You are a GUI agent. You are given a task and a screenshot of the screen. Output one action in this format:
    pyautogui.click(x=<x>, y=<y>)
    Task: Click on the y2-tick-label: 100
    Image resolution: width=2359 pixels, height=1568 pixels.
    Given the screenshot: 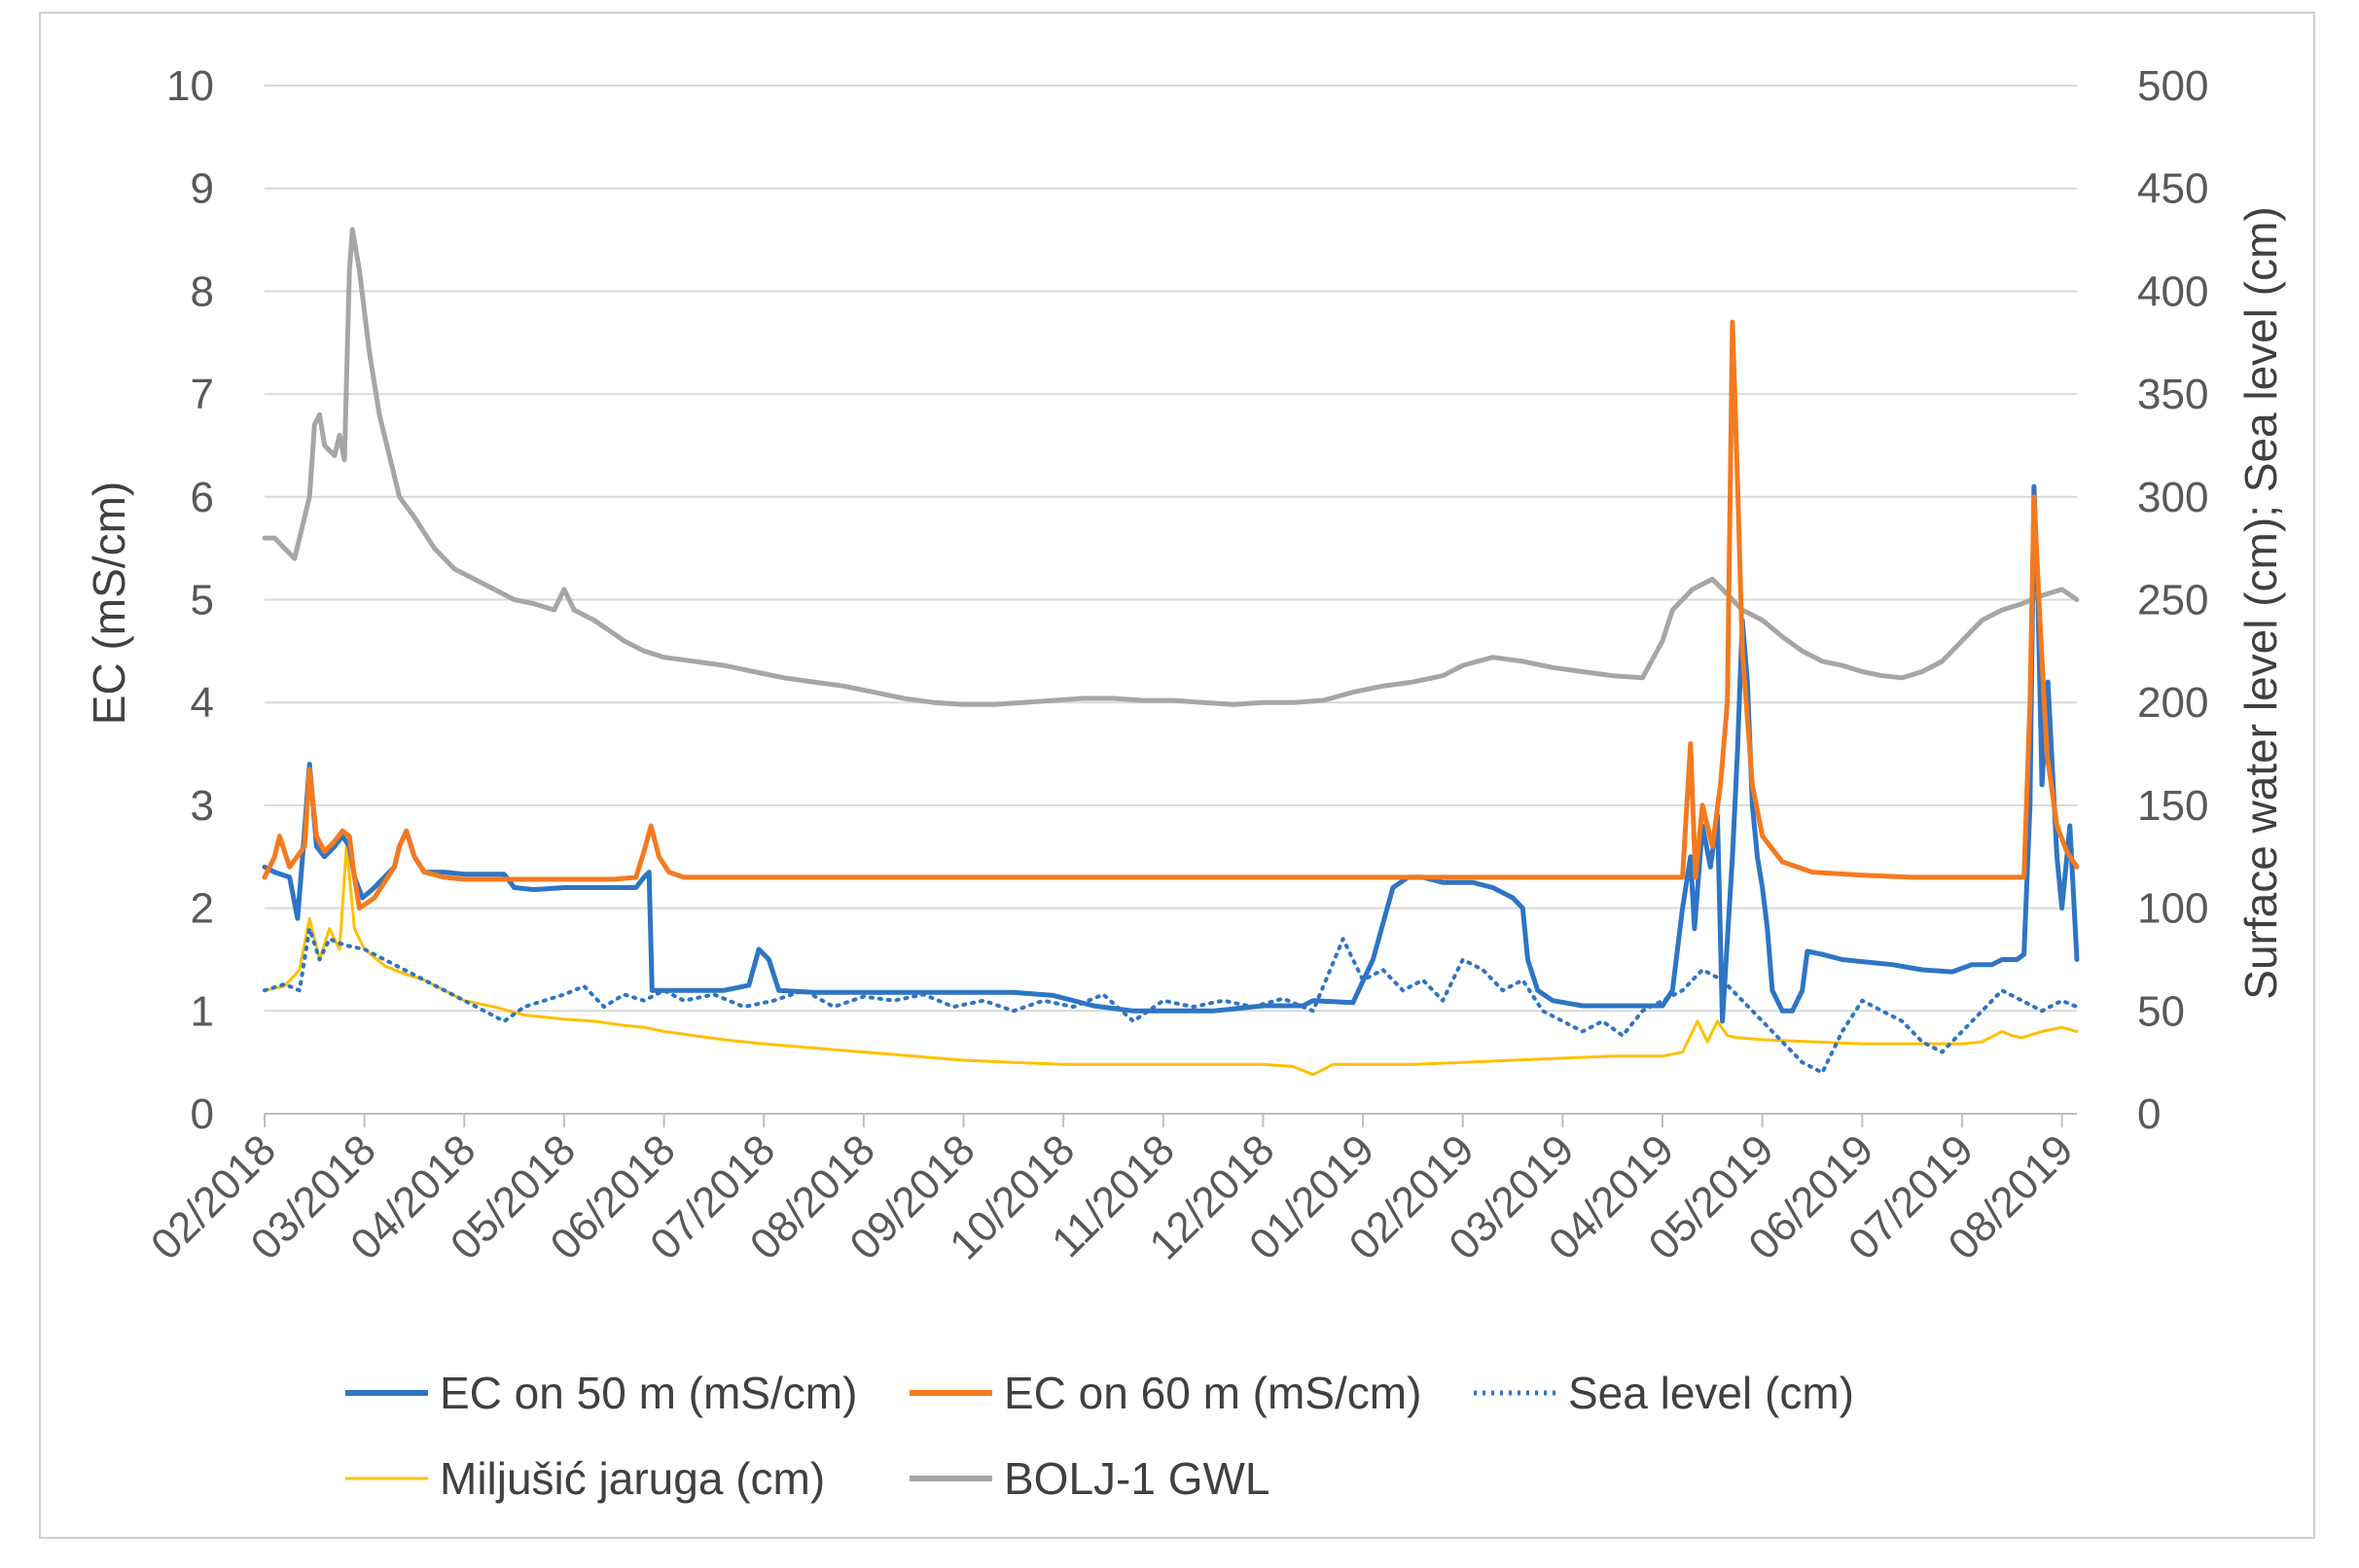 What is the action you would take?
    pyautogui.click(x=2172, y=909)
    